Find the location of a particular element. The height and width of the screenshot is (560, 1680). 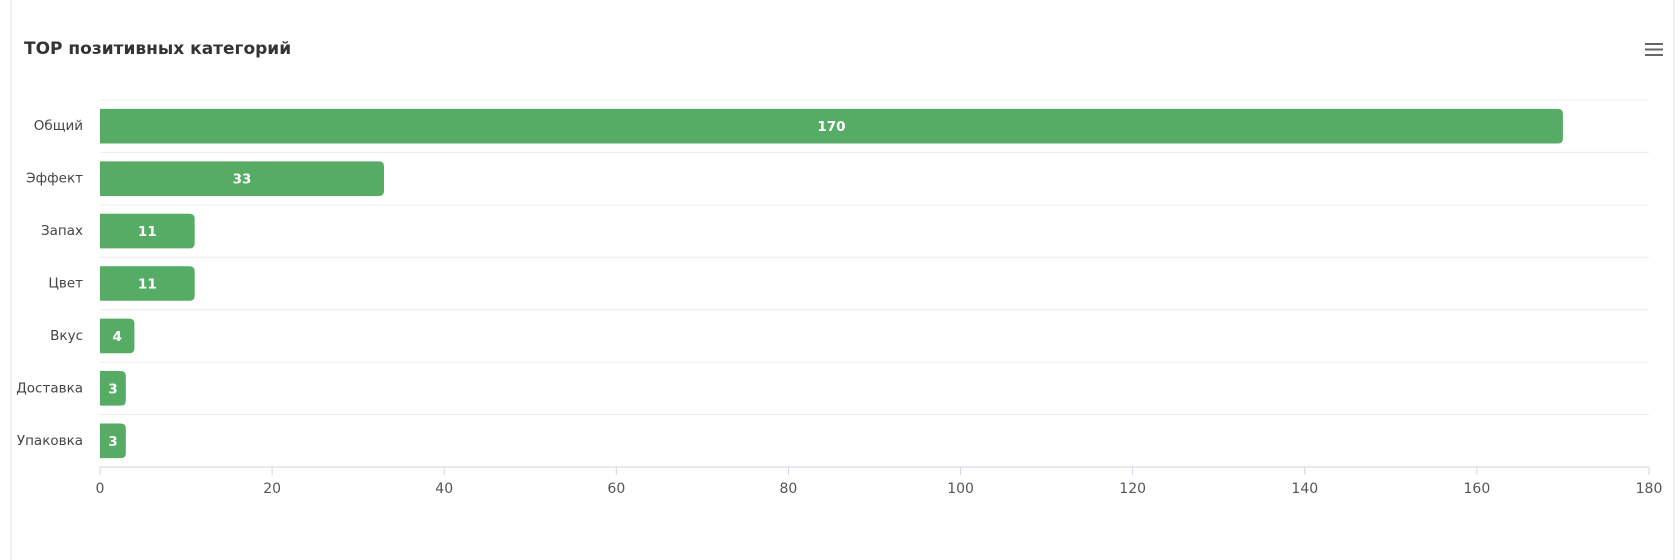

x-tick-label: 140 is located at coordinates (1304, 489).